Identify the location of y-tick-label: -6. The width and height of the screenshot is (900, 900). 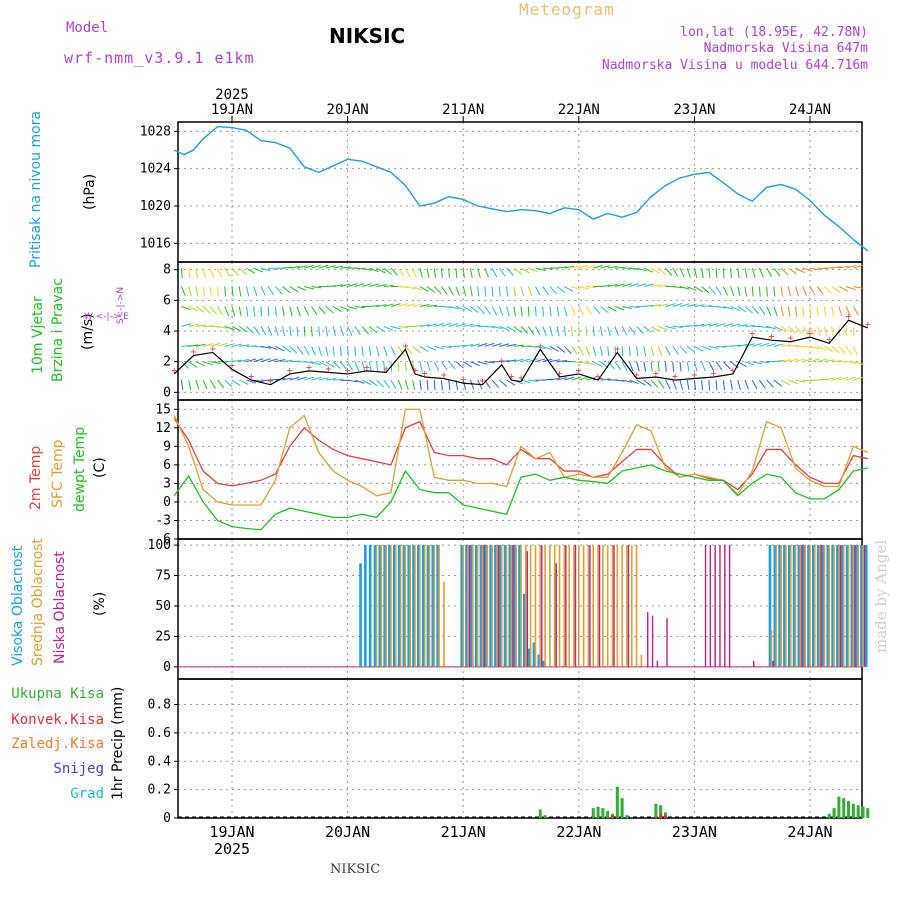
(163, 539).